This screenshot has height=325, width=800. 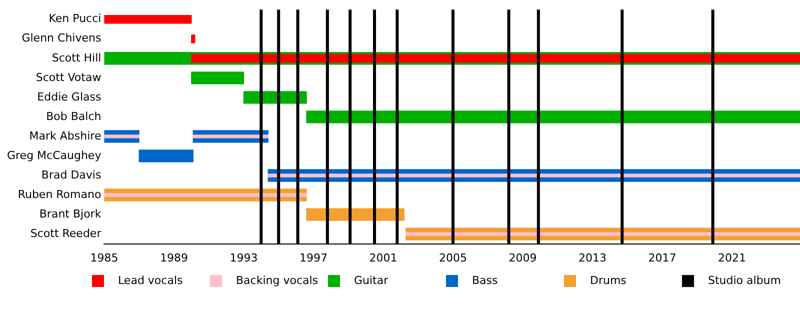 What do you see at coordinates (371, 280) in the screenshot?
I see `legend-label: Guitar` at bounding box center [371, 280].